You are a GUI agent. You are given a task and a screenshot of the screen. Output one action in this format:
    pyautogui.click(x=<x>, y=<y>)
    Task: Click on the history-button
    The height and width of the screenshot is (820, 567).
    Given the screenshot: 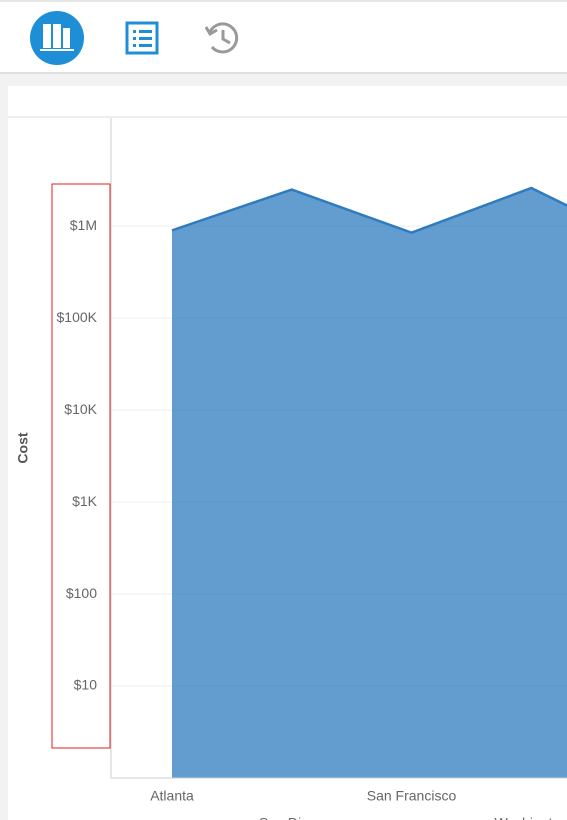 What is the action you would take?
    pyautogui.click(x=221, y=38)
    